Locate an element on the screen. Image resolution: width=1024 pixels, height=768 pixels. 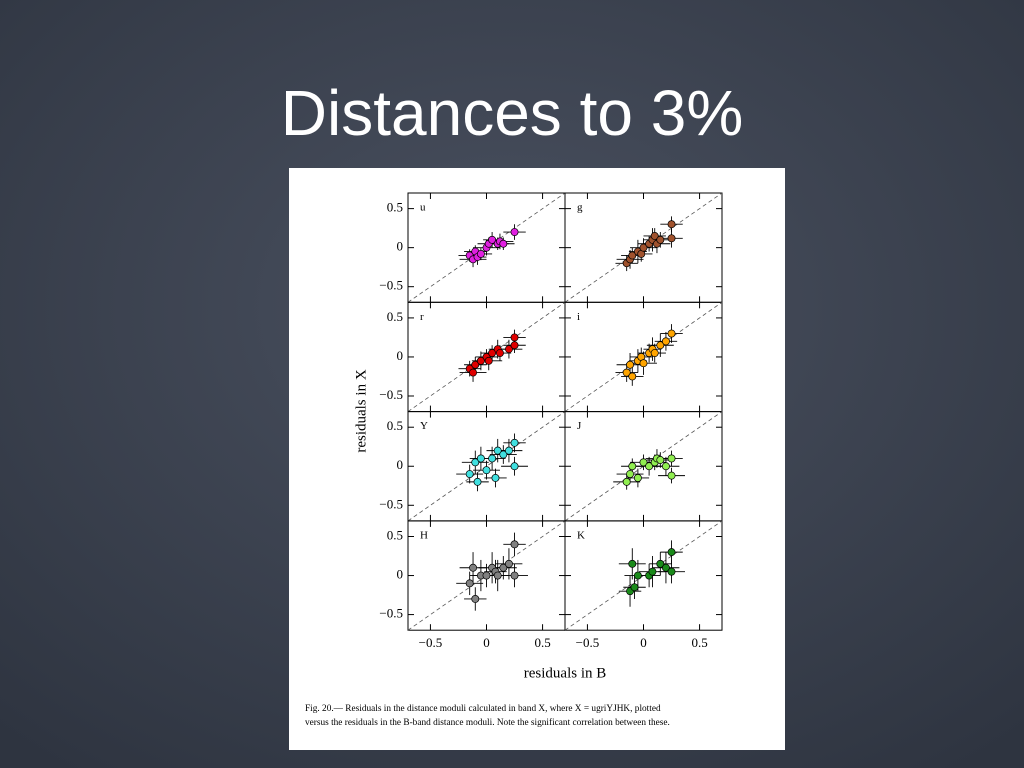
panel-label: H is located at coordinates (424, 535).